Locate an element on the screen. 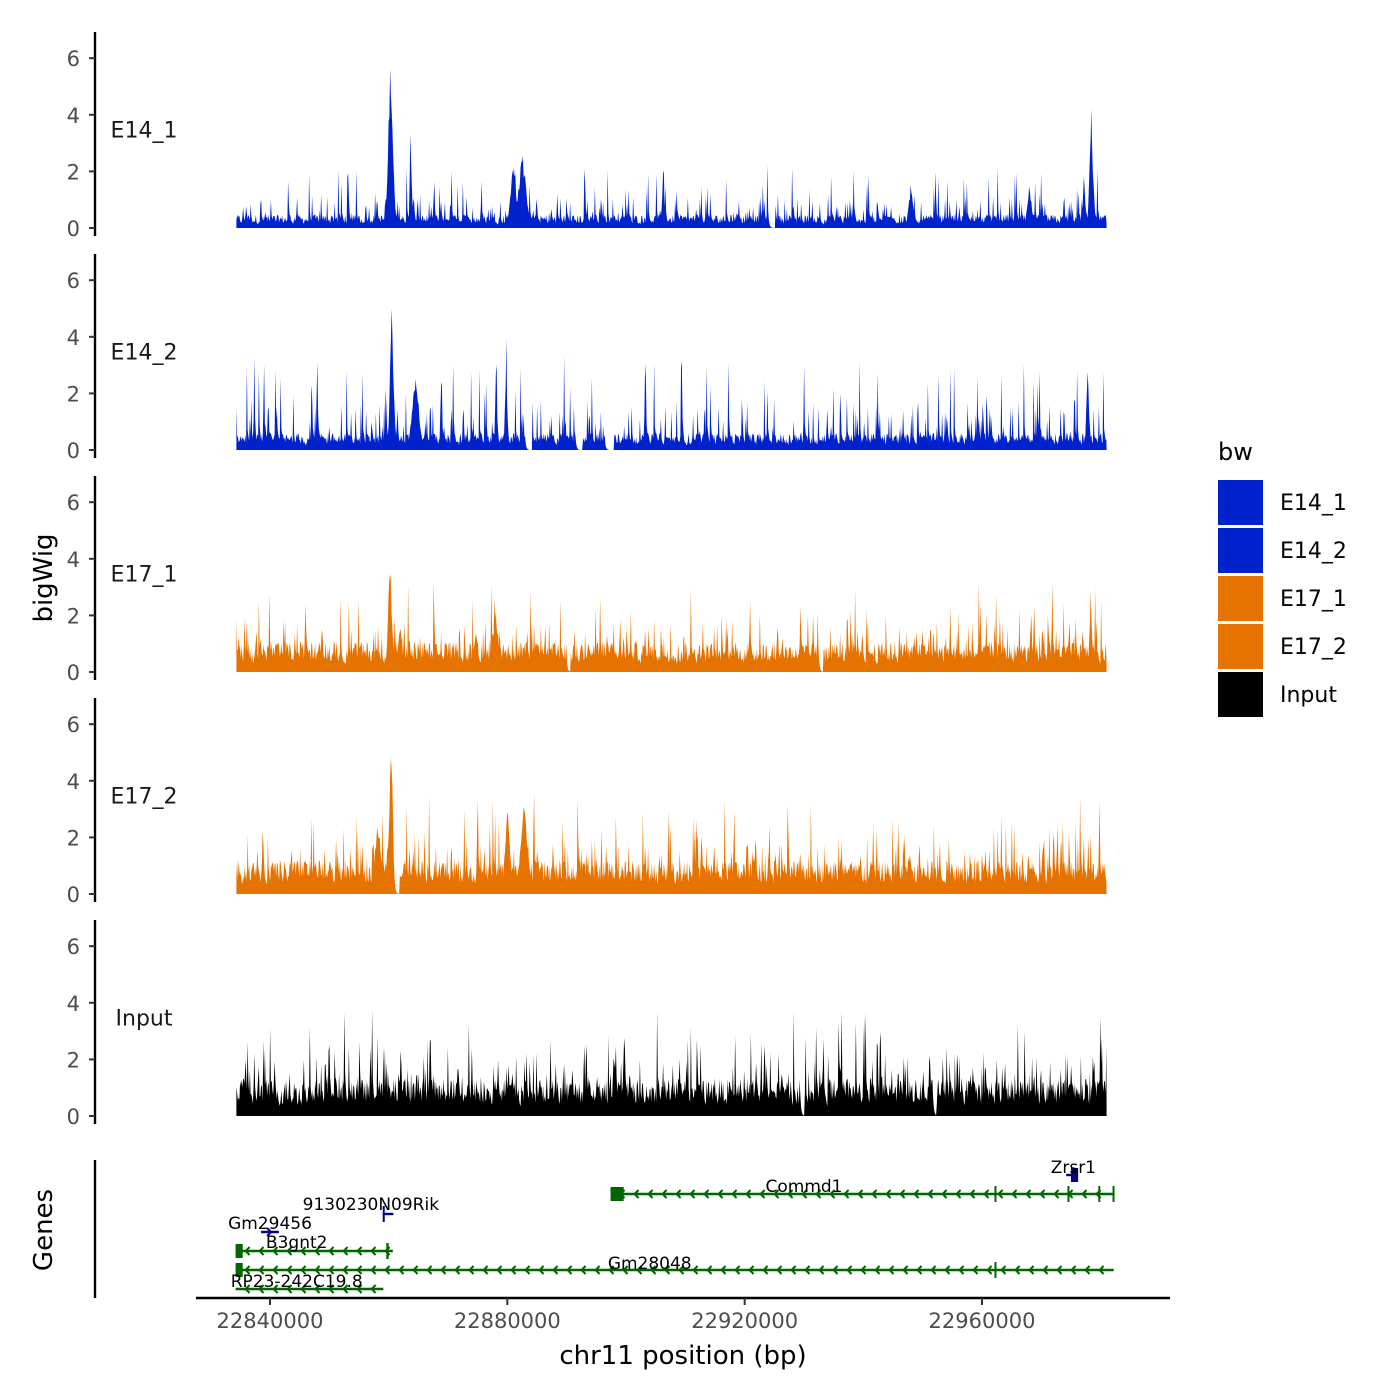 This screenshot has height=1400, width=1400. legend-label: E17_2 is located at coordinates (1313, 647).